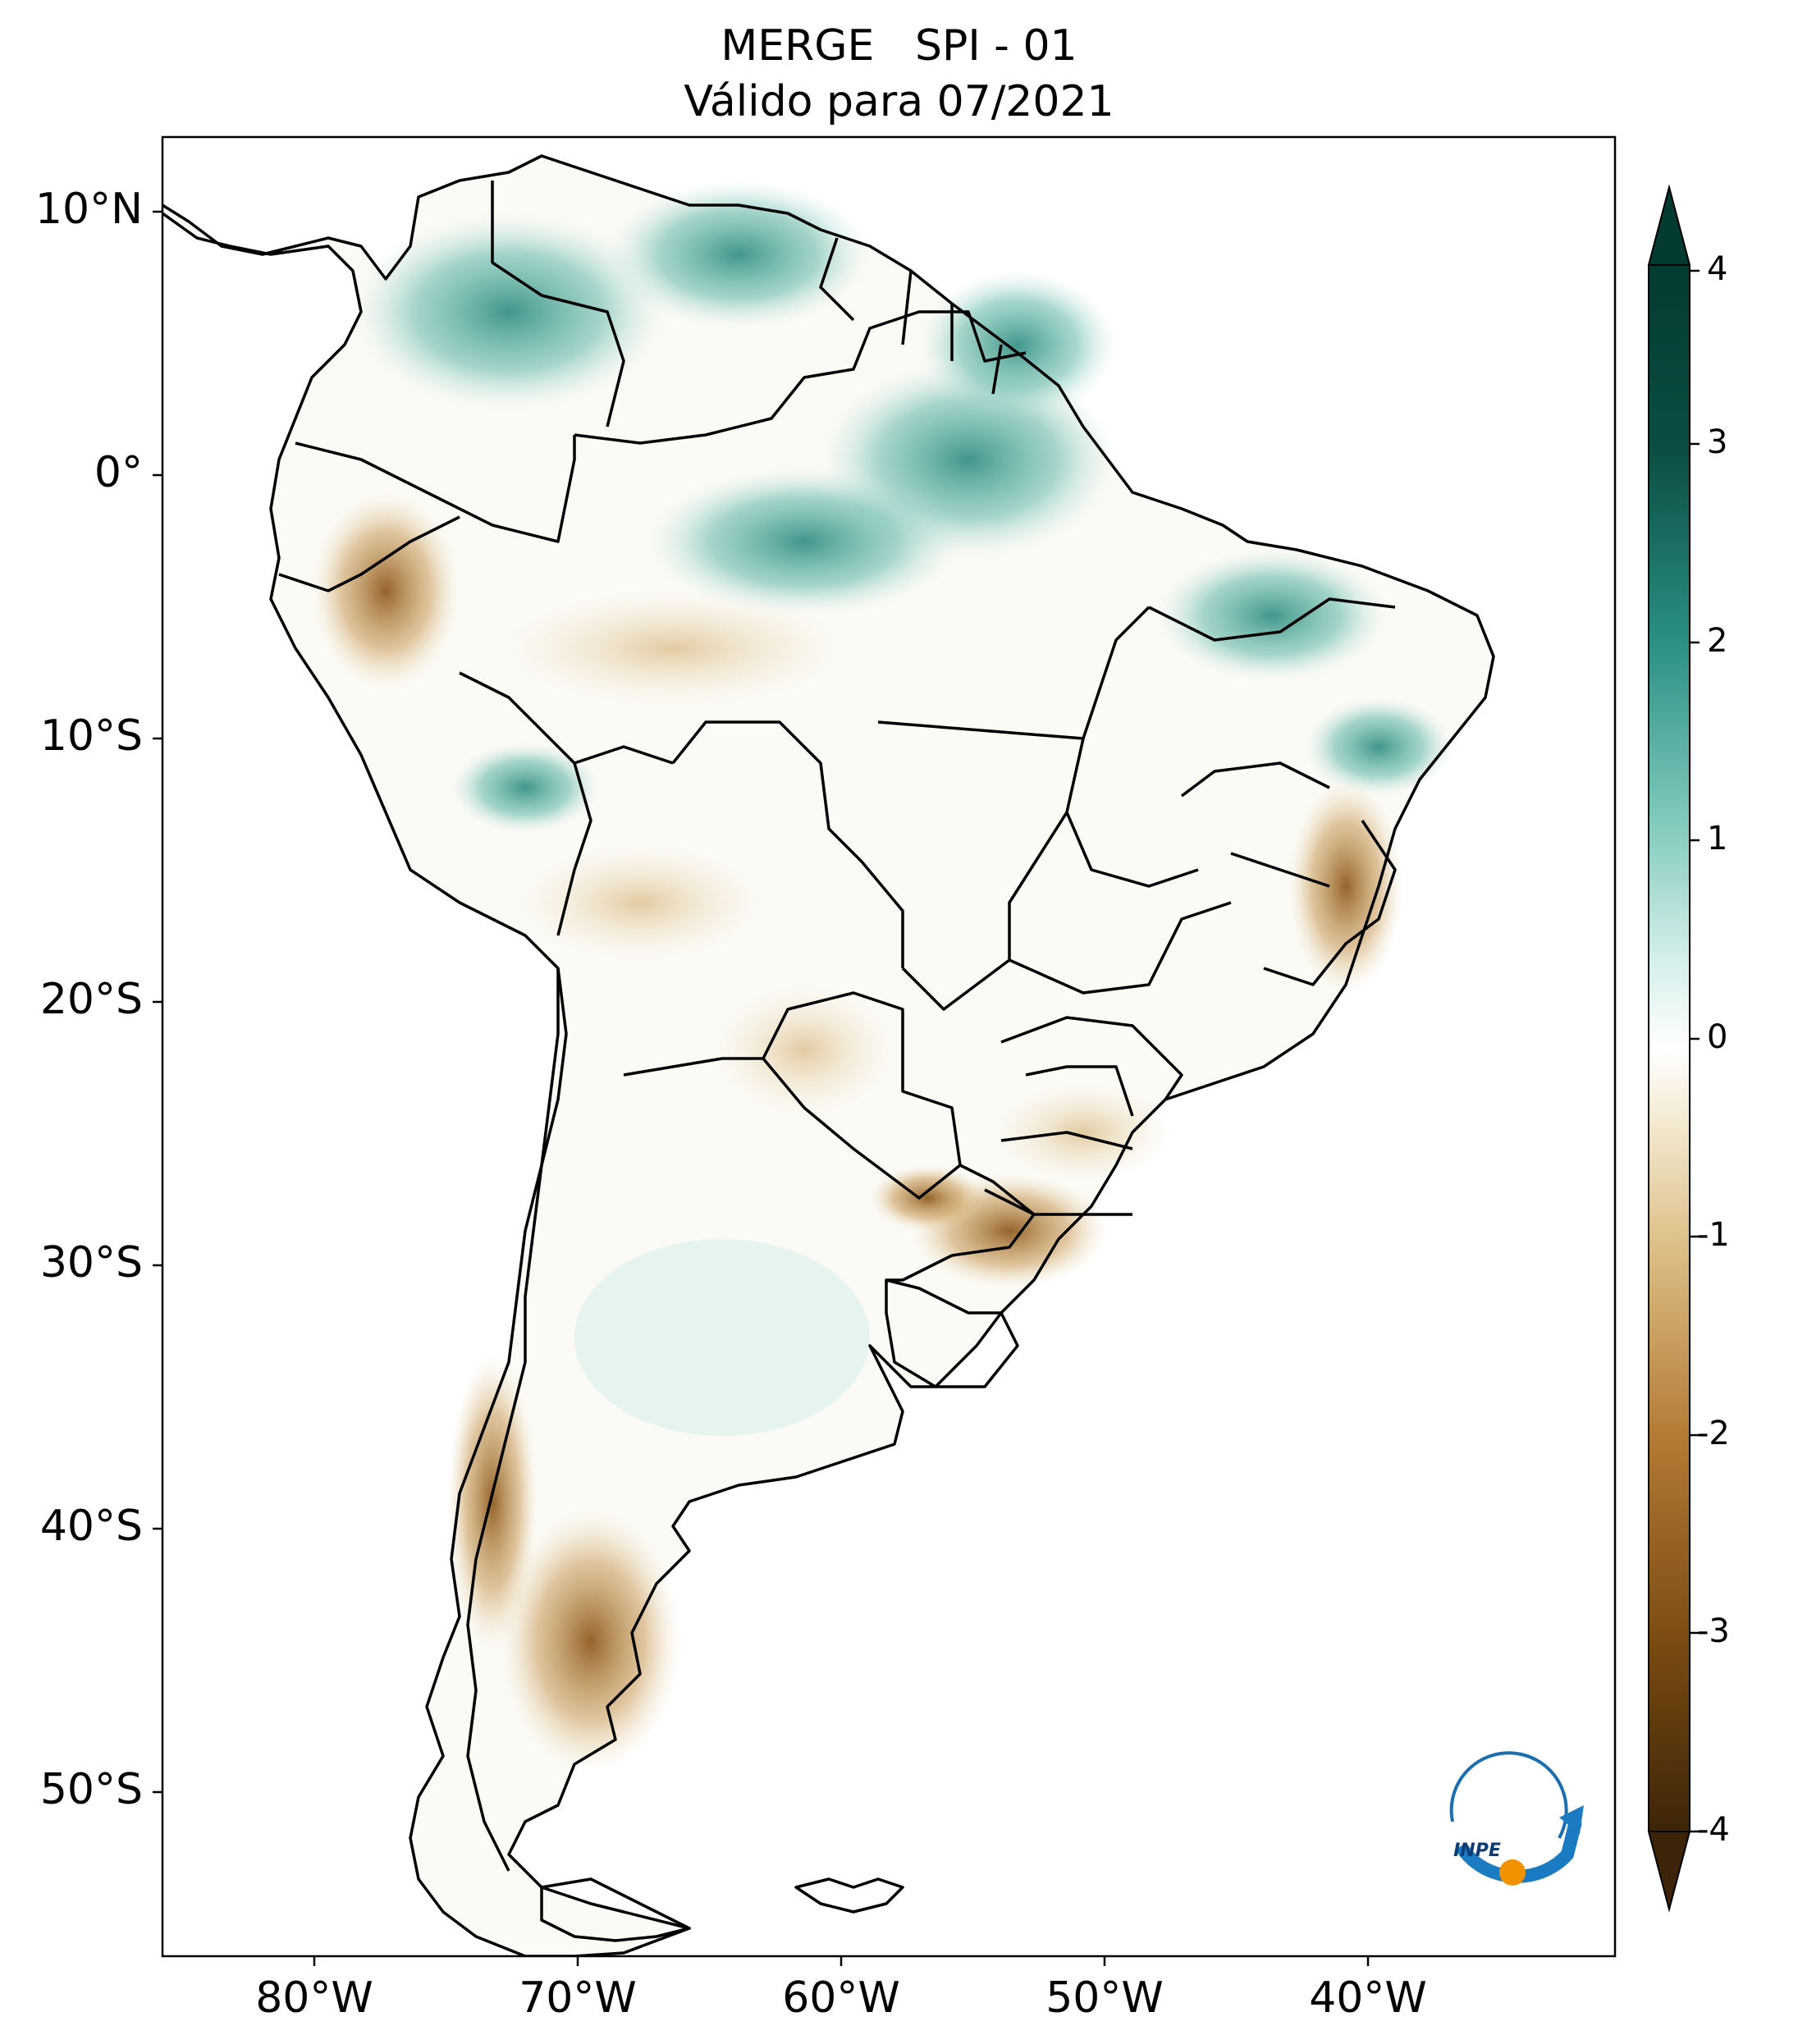 Image resolution: width=1798 pixels, height=2044 pixels. I want to click on colorbar-label-3: 3, so click(1717, 442).